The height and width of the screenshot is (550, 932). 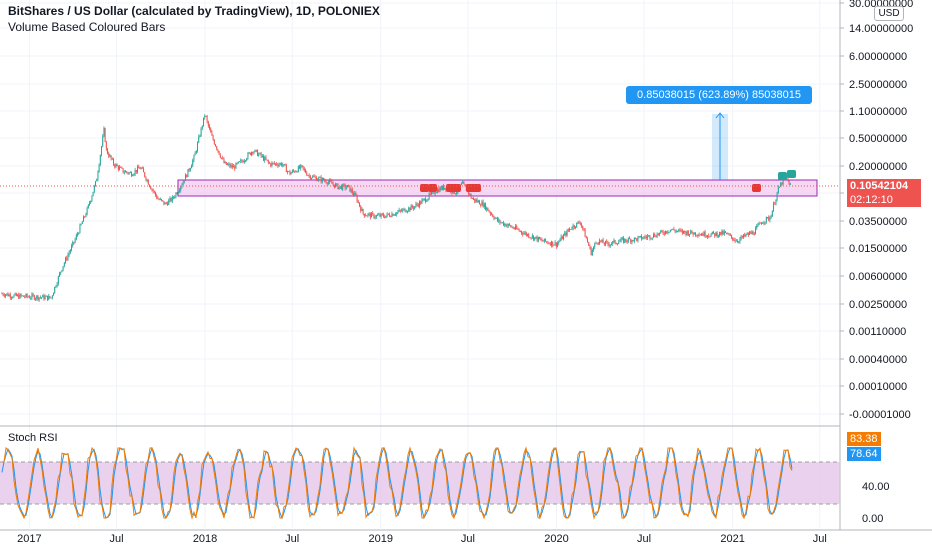 I want to click on sell-flag-icon, so click(x=756, y=188).